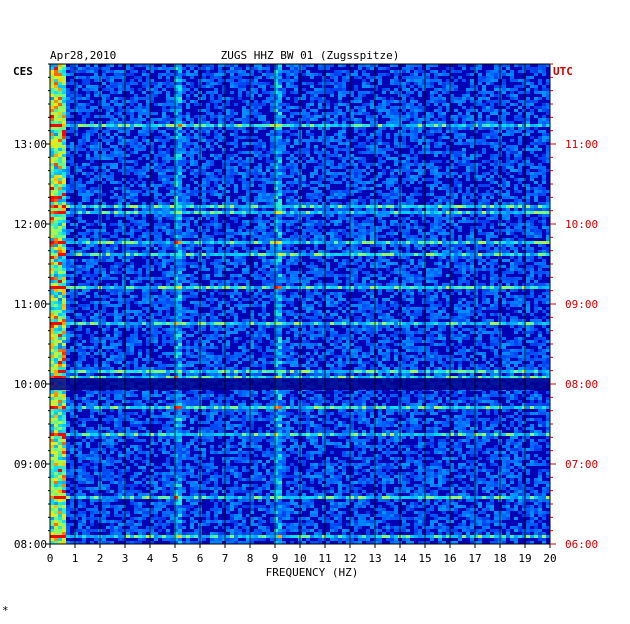 The height and width of the screenshot is (624, 630). Describe the element at coordinates (563, 71) in the screenshot. I see `right-timezone-label: UTC` at that location.